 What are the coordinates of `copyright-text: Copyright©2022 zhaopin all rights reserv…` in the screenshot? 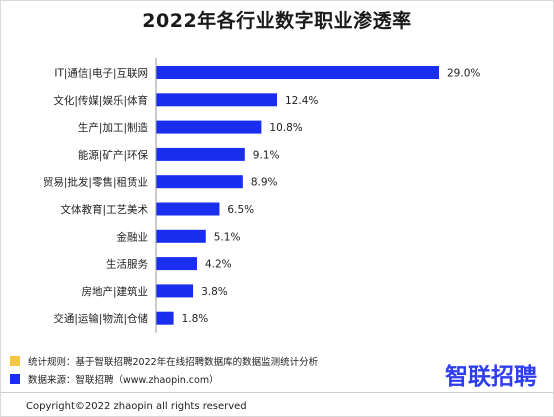 It's located at (136, 406).